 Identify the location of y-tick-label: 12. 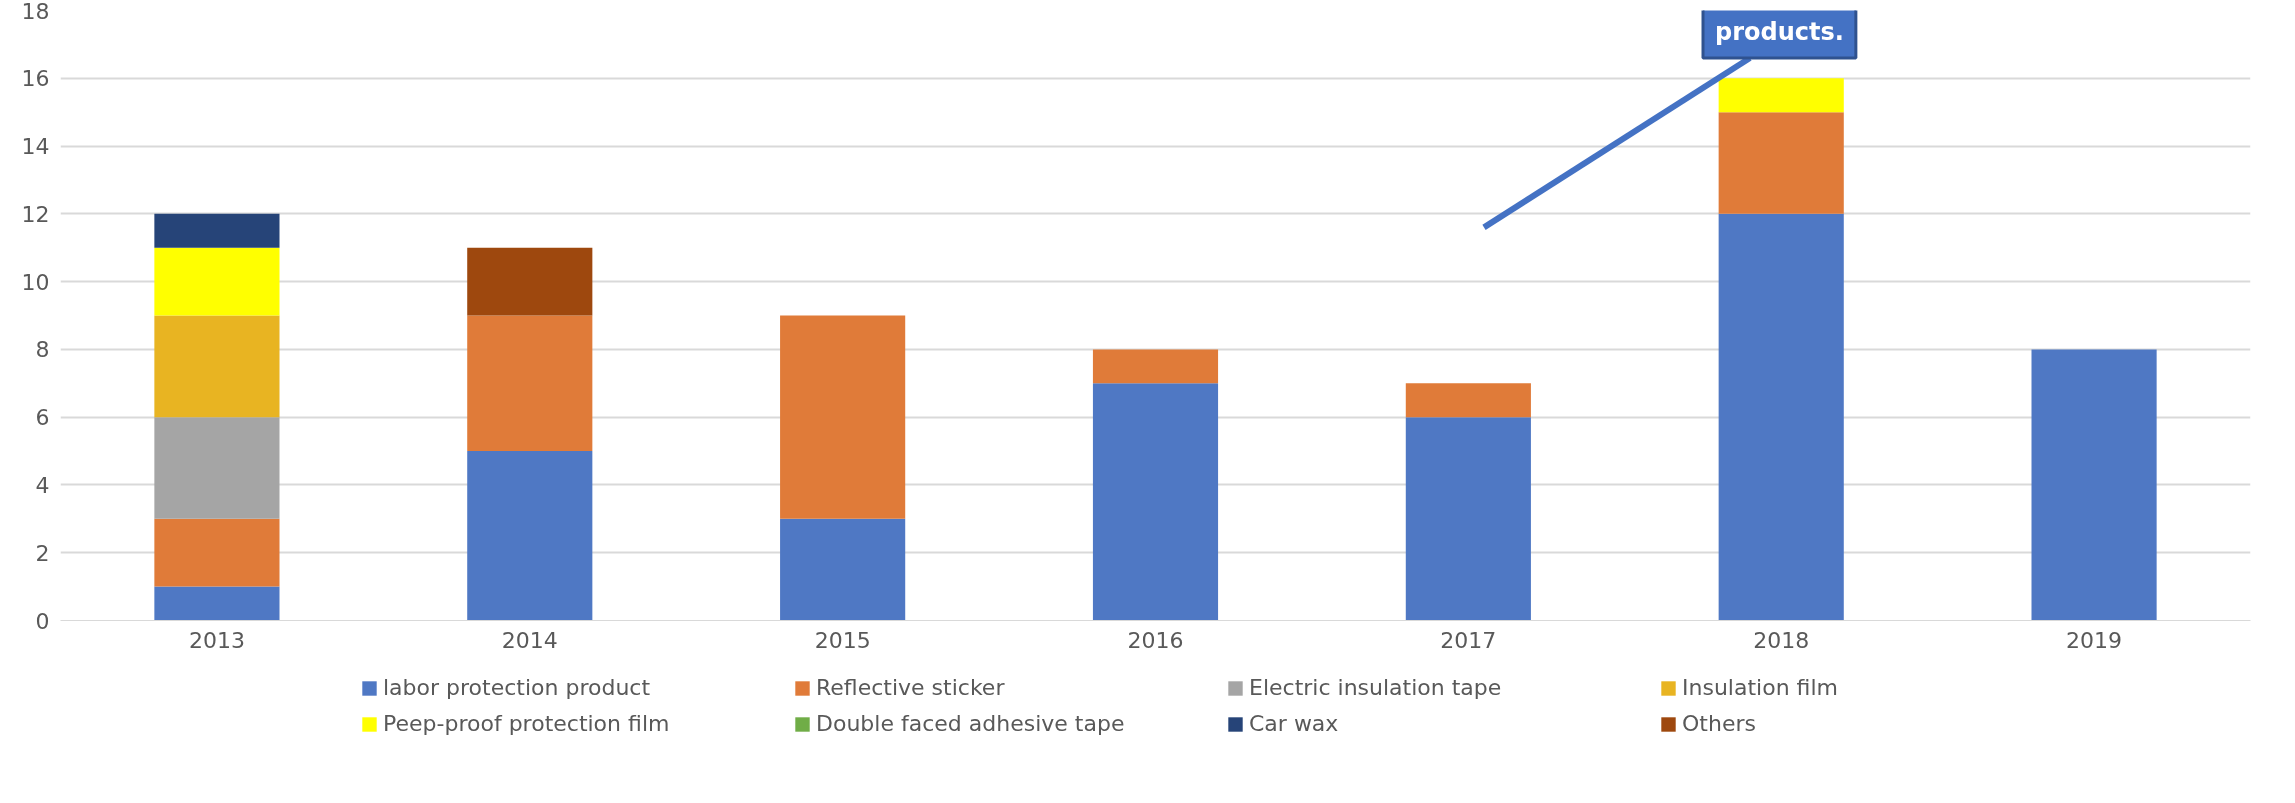
(35, 214).